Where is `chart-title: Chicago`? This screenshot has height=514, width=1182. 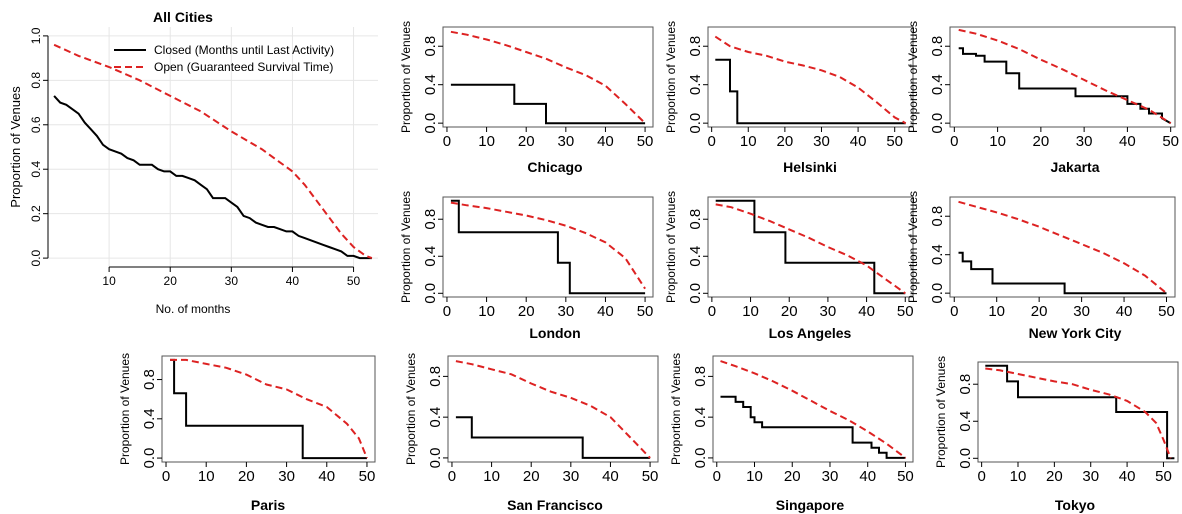
chart-title: Chicago is located at coordinates (554, 167).